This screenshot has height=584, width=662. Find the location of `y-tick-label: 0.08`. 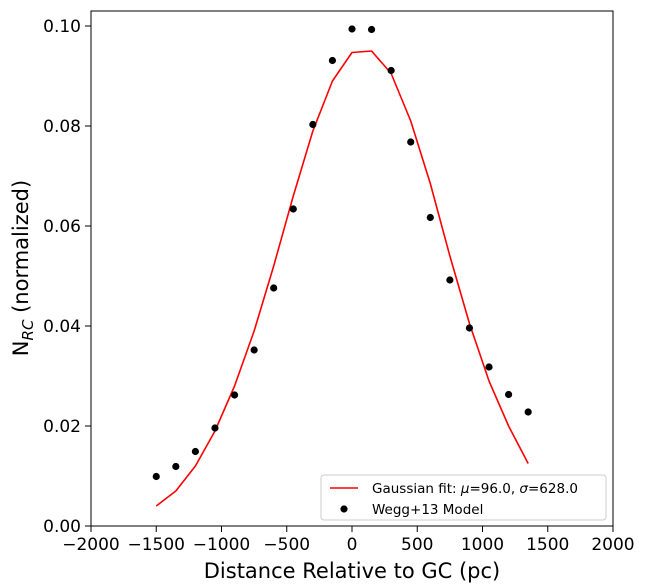

y-tick-label: 0.08 is located at coordinates (62, 127).